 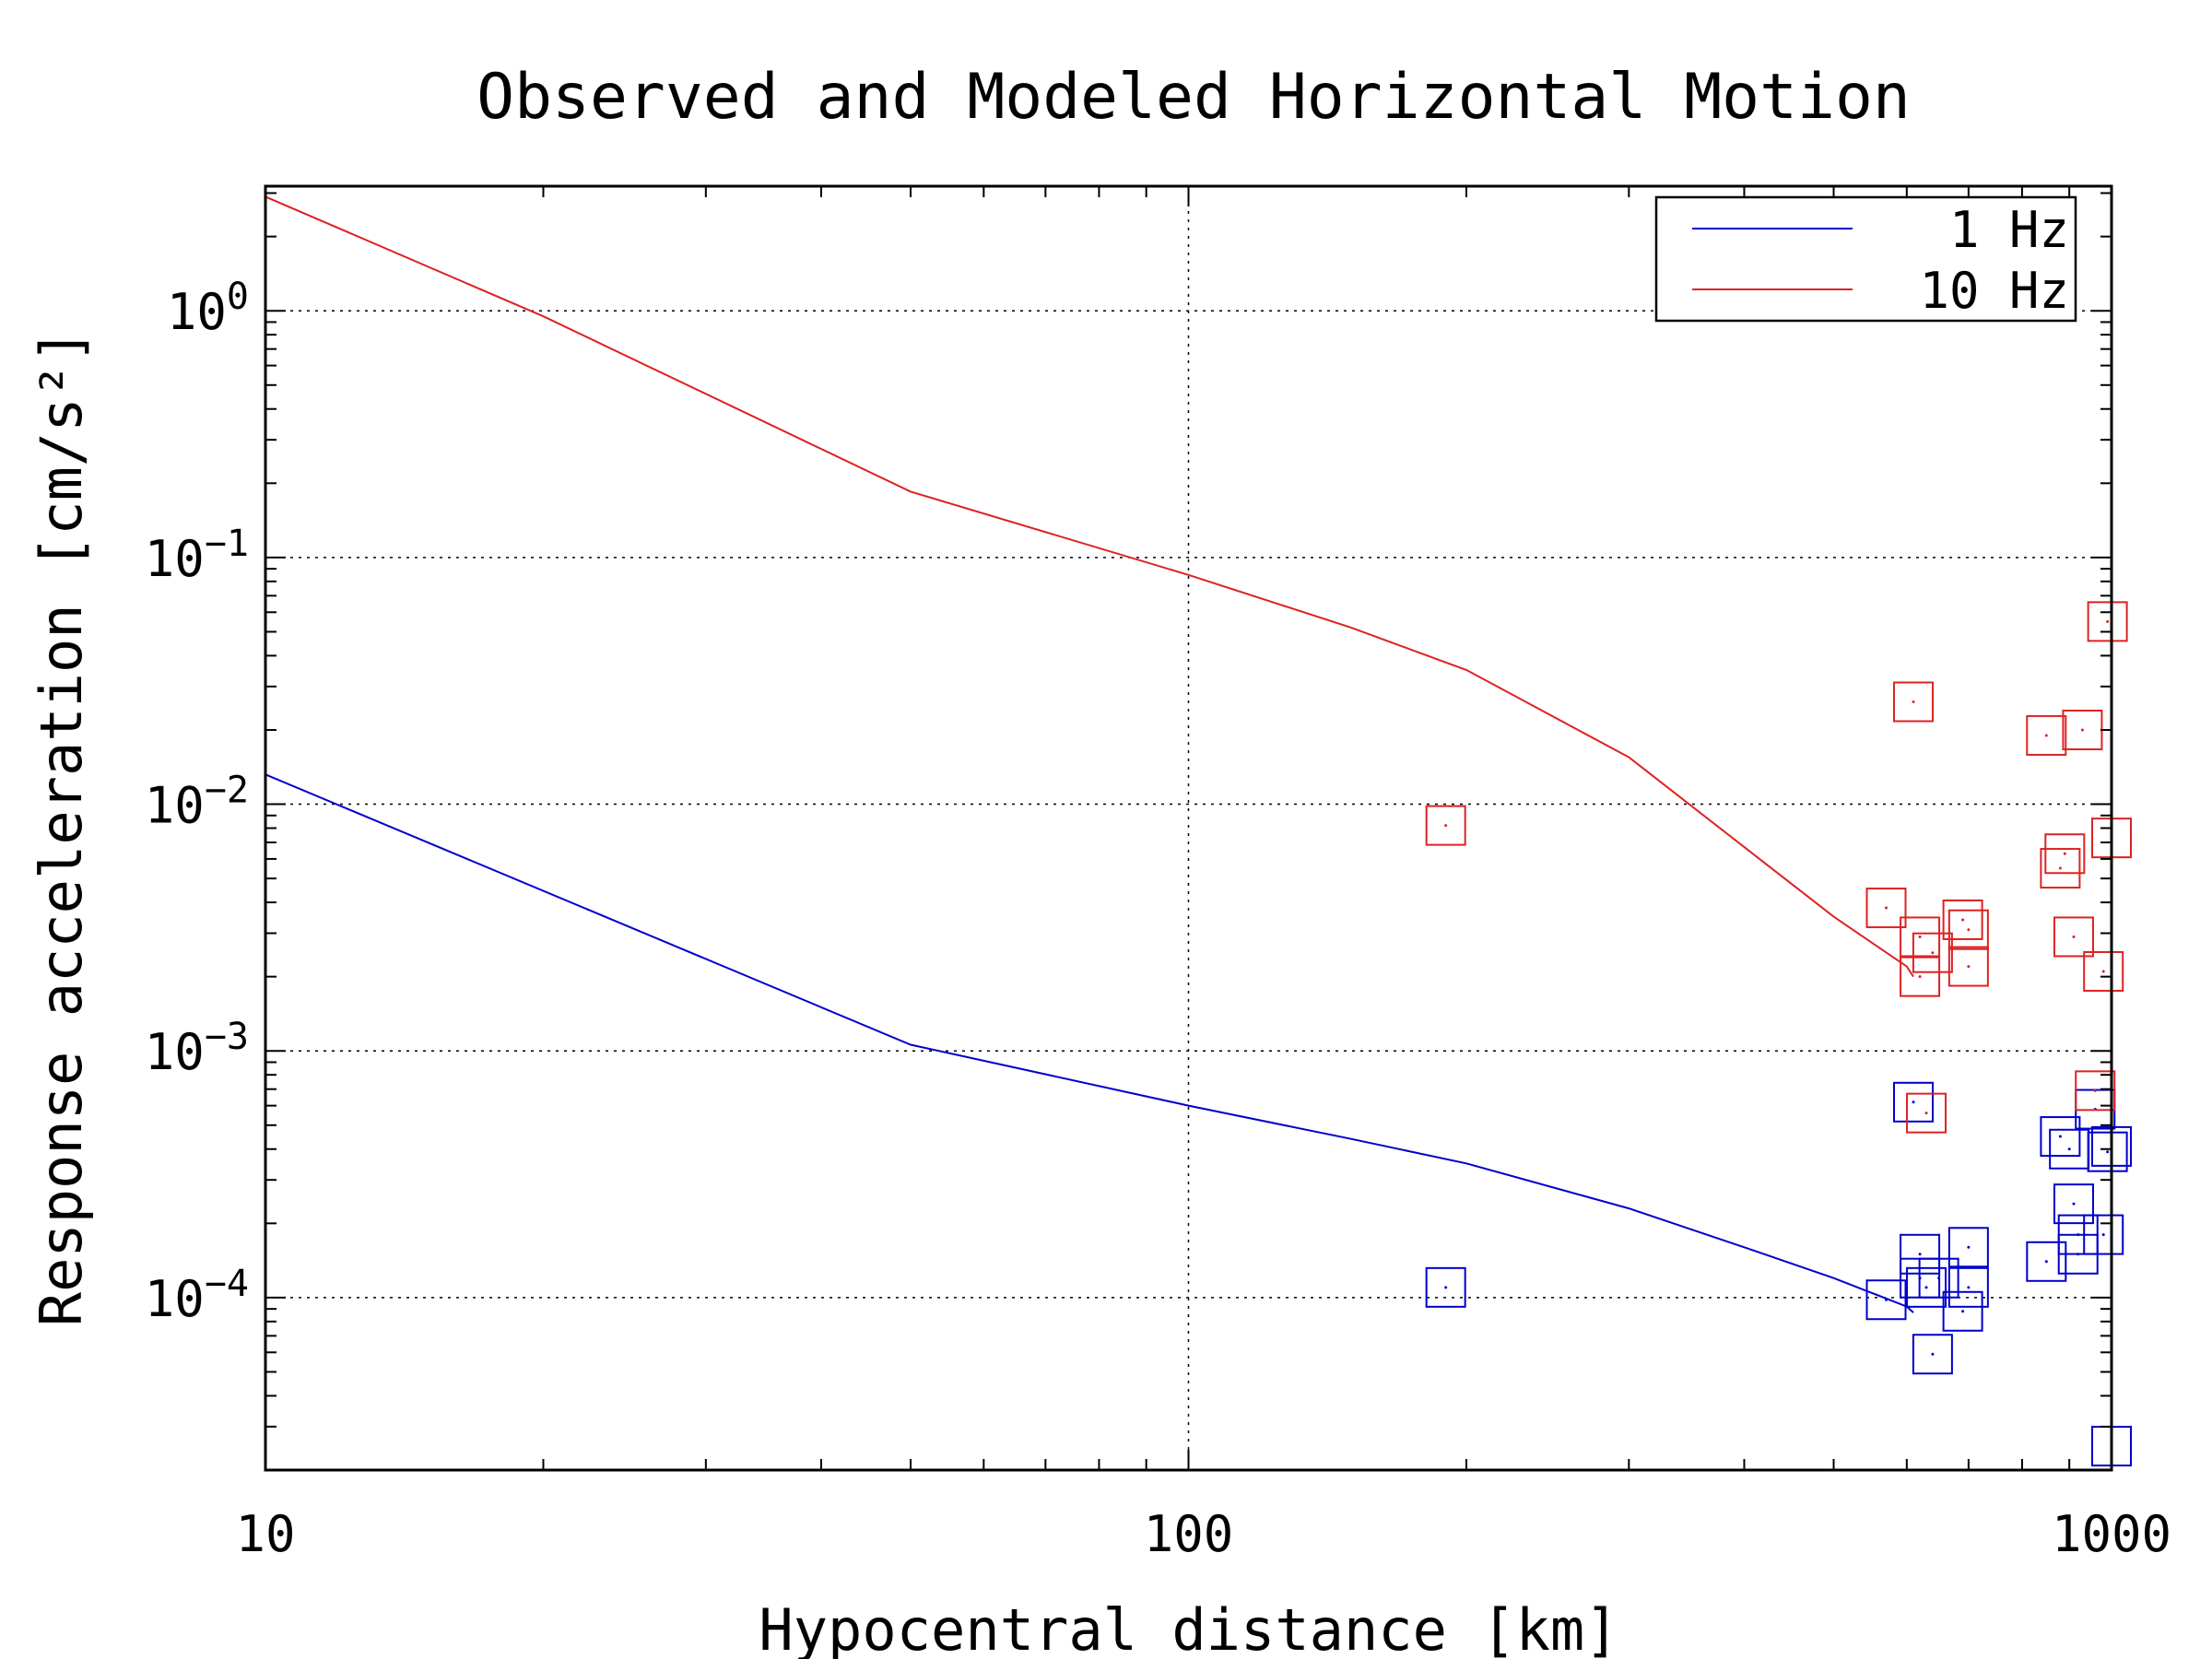 I want to click on chart-title: Observed and Modeled Horizontal Motion, so click(x=1194, y=97).